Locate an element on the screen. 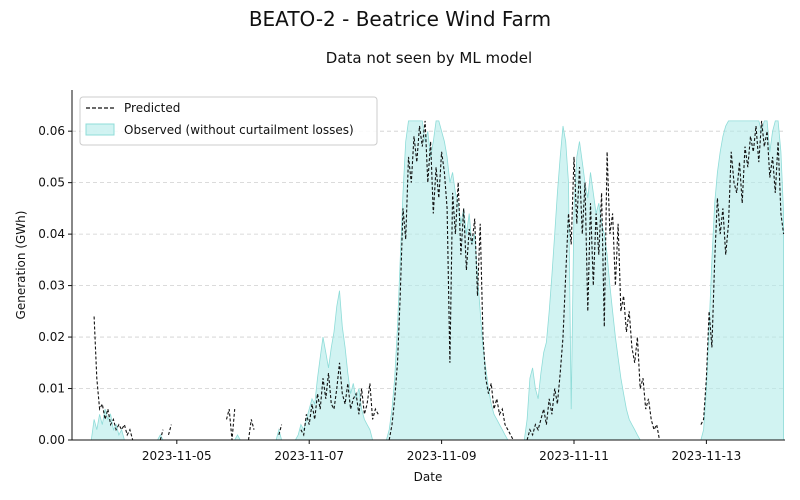 The image size is (800, 500). chart-title: BEATO-2 - Beatrice Wind Farm is located at coordinates (400, 19).